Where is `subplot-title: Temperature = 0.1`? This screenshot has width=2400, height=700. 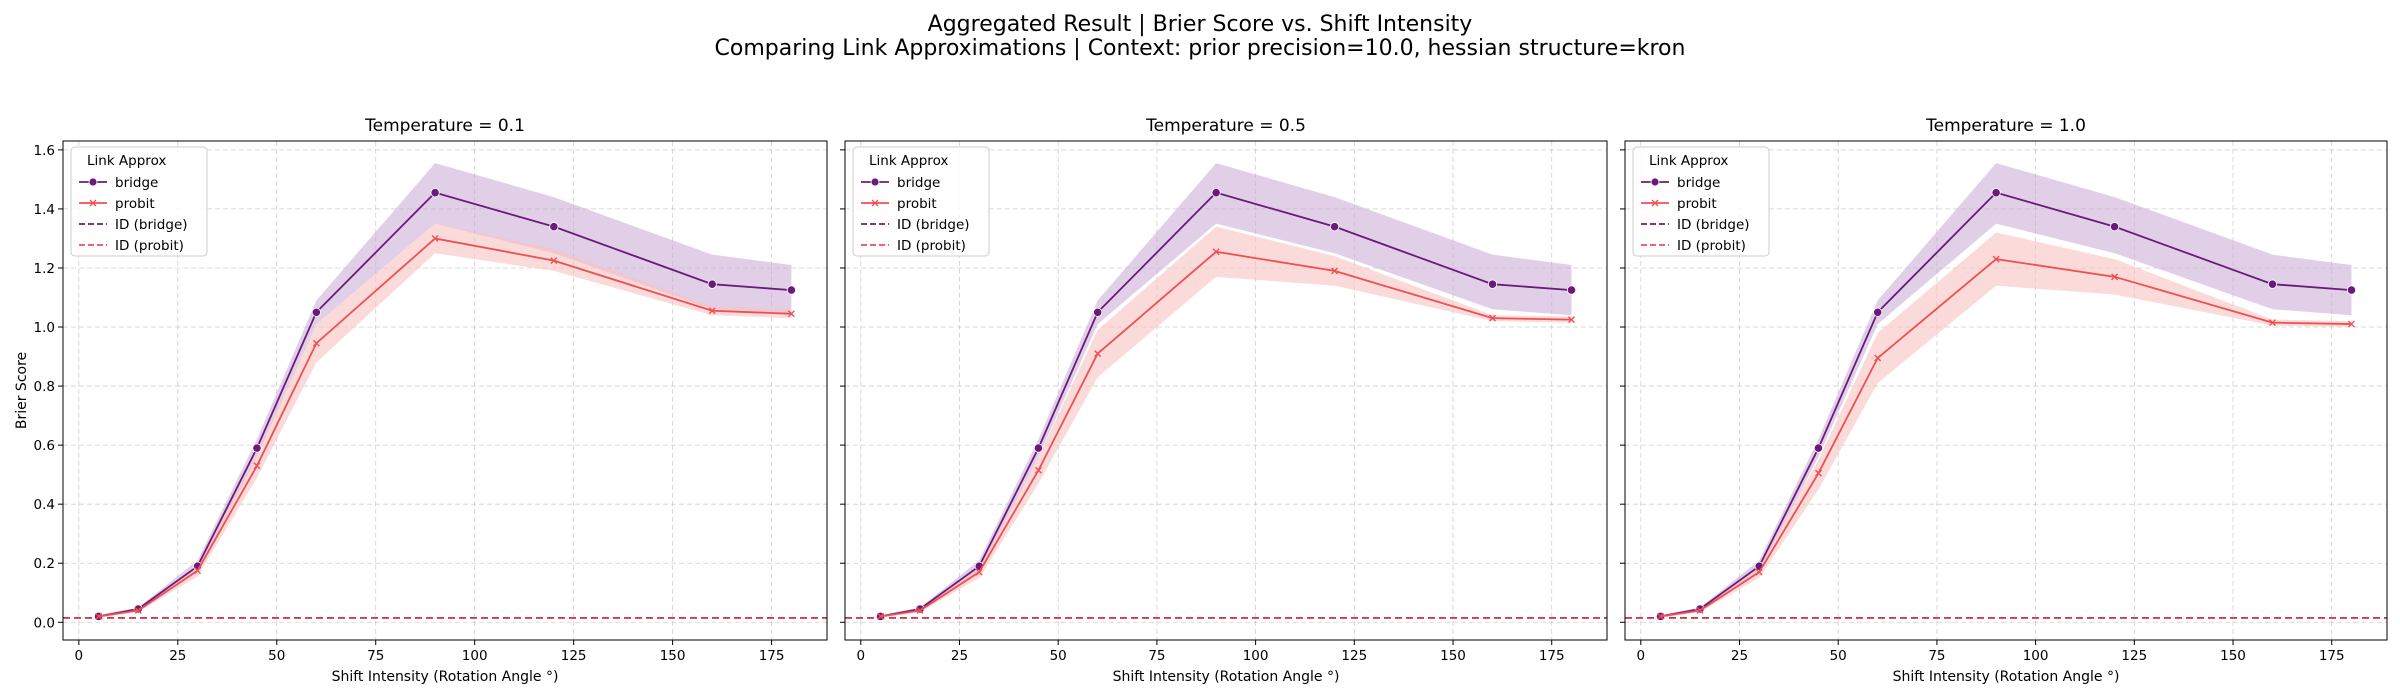
subplot-title: Temperature = 0.1 is located at coordinates (444, 126).